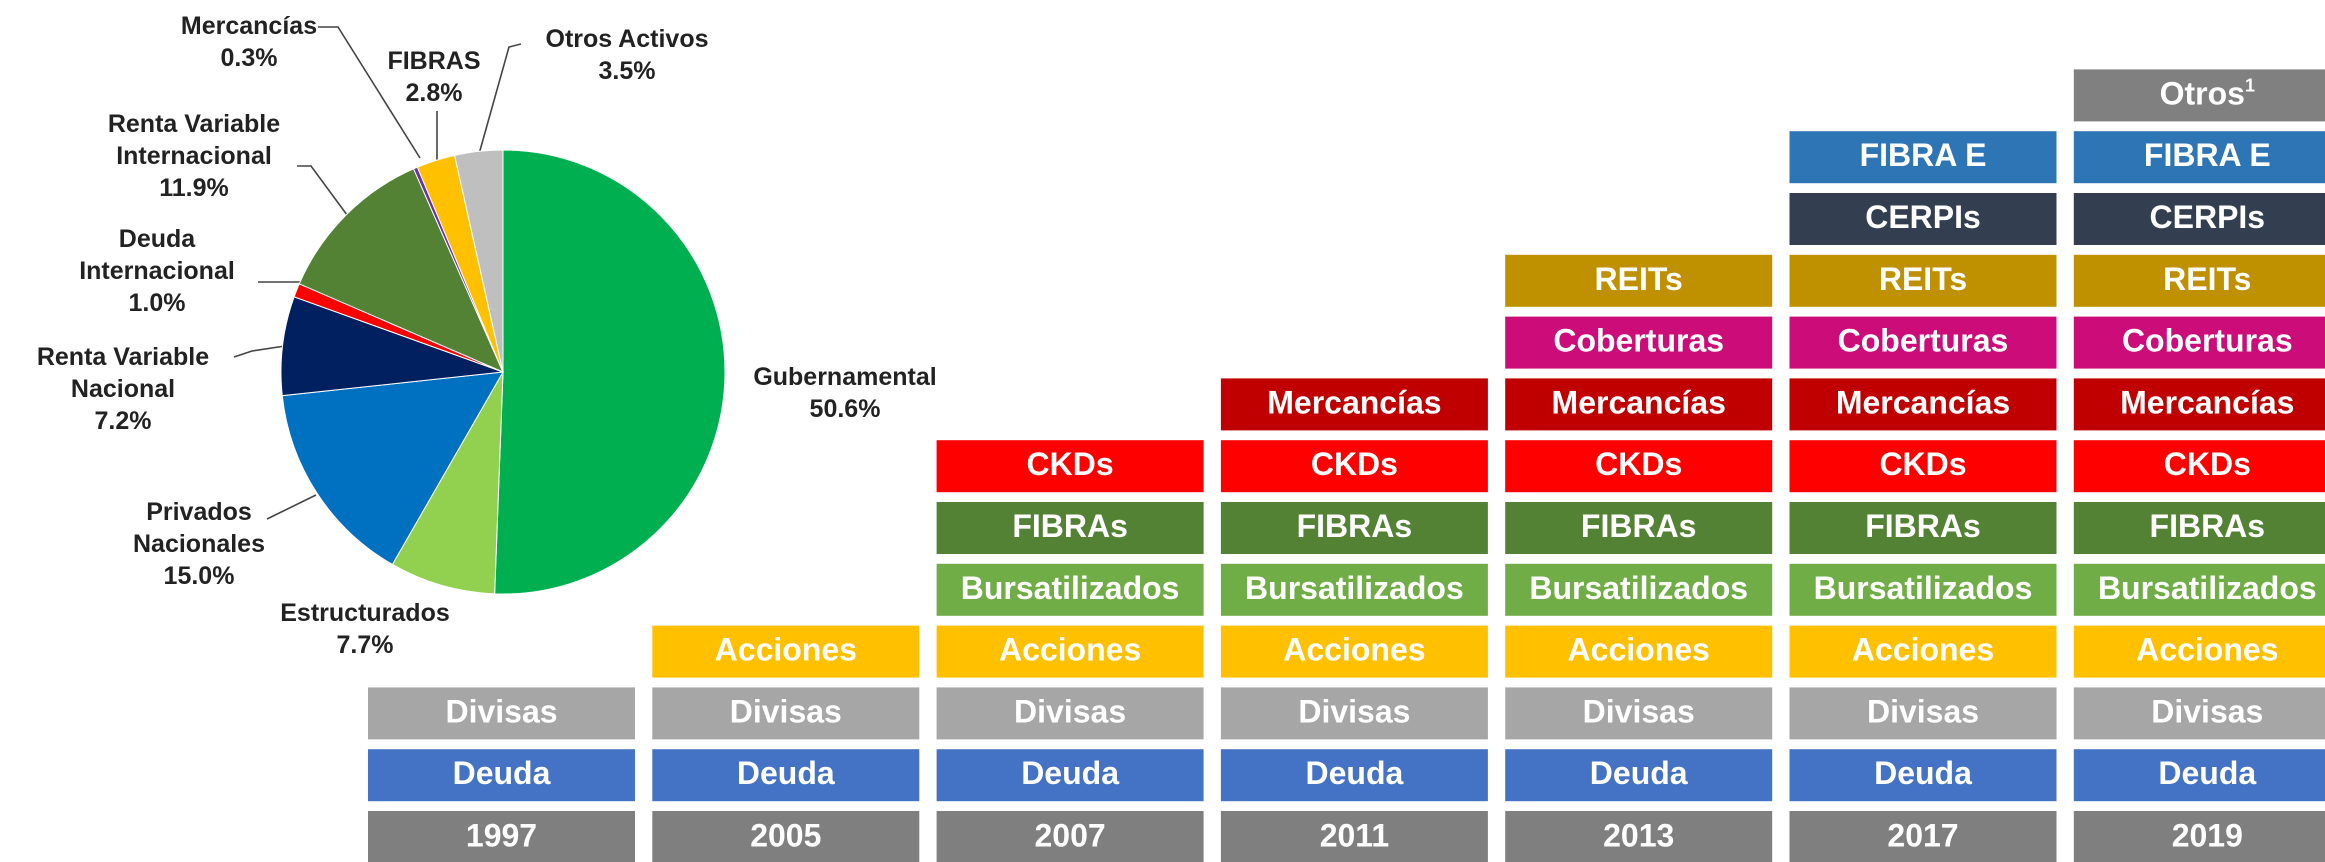  What do you see at coordinates (1354, 835) in the screenshot?
I see `year-label: 2011` at bounding box center [1354, 835].